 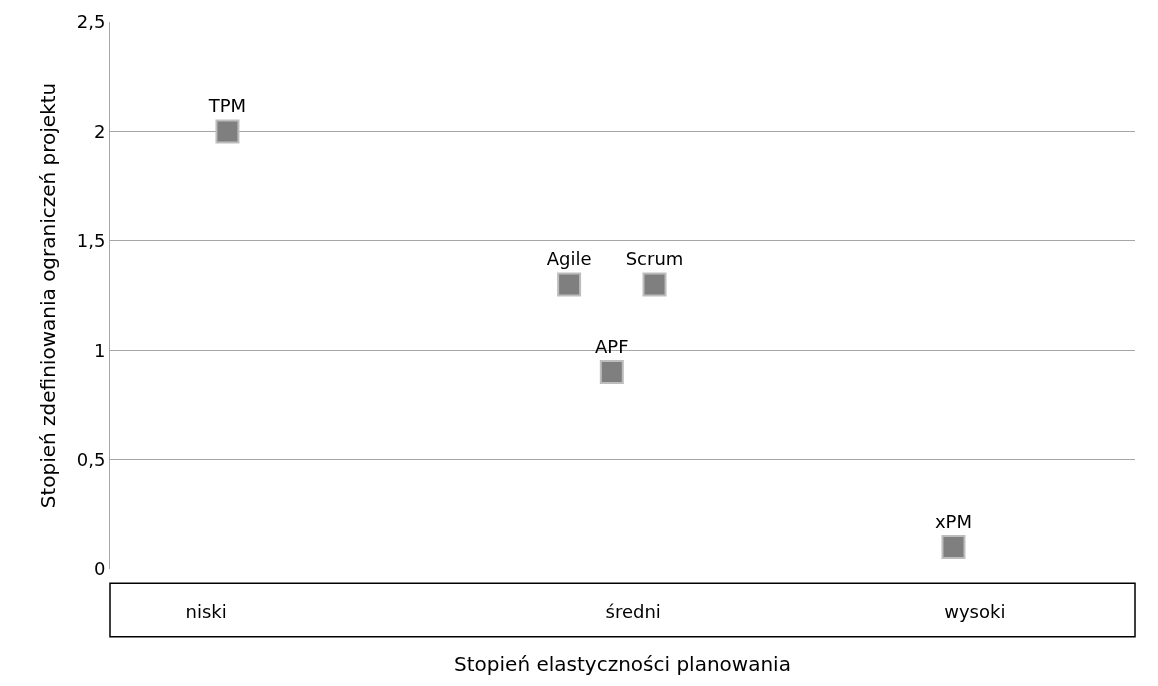 I want to click on y-tick-label: 0, so click(x=99, y=569).